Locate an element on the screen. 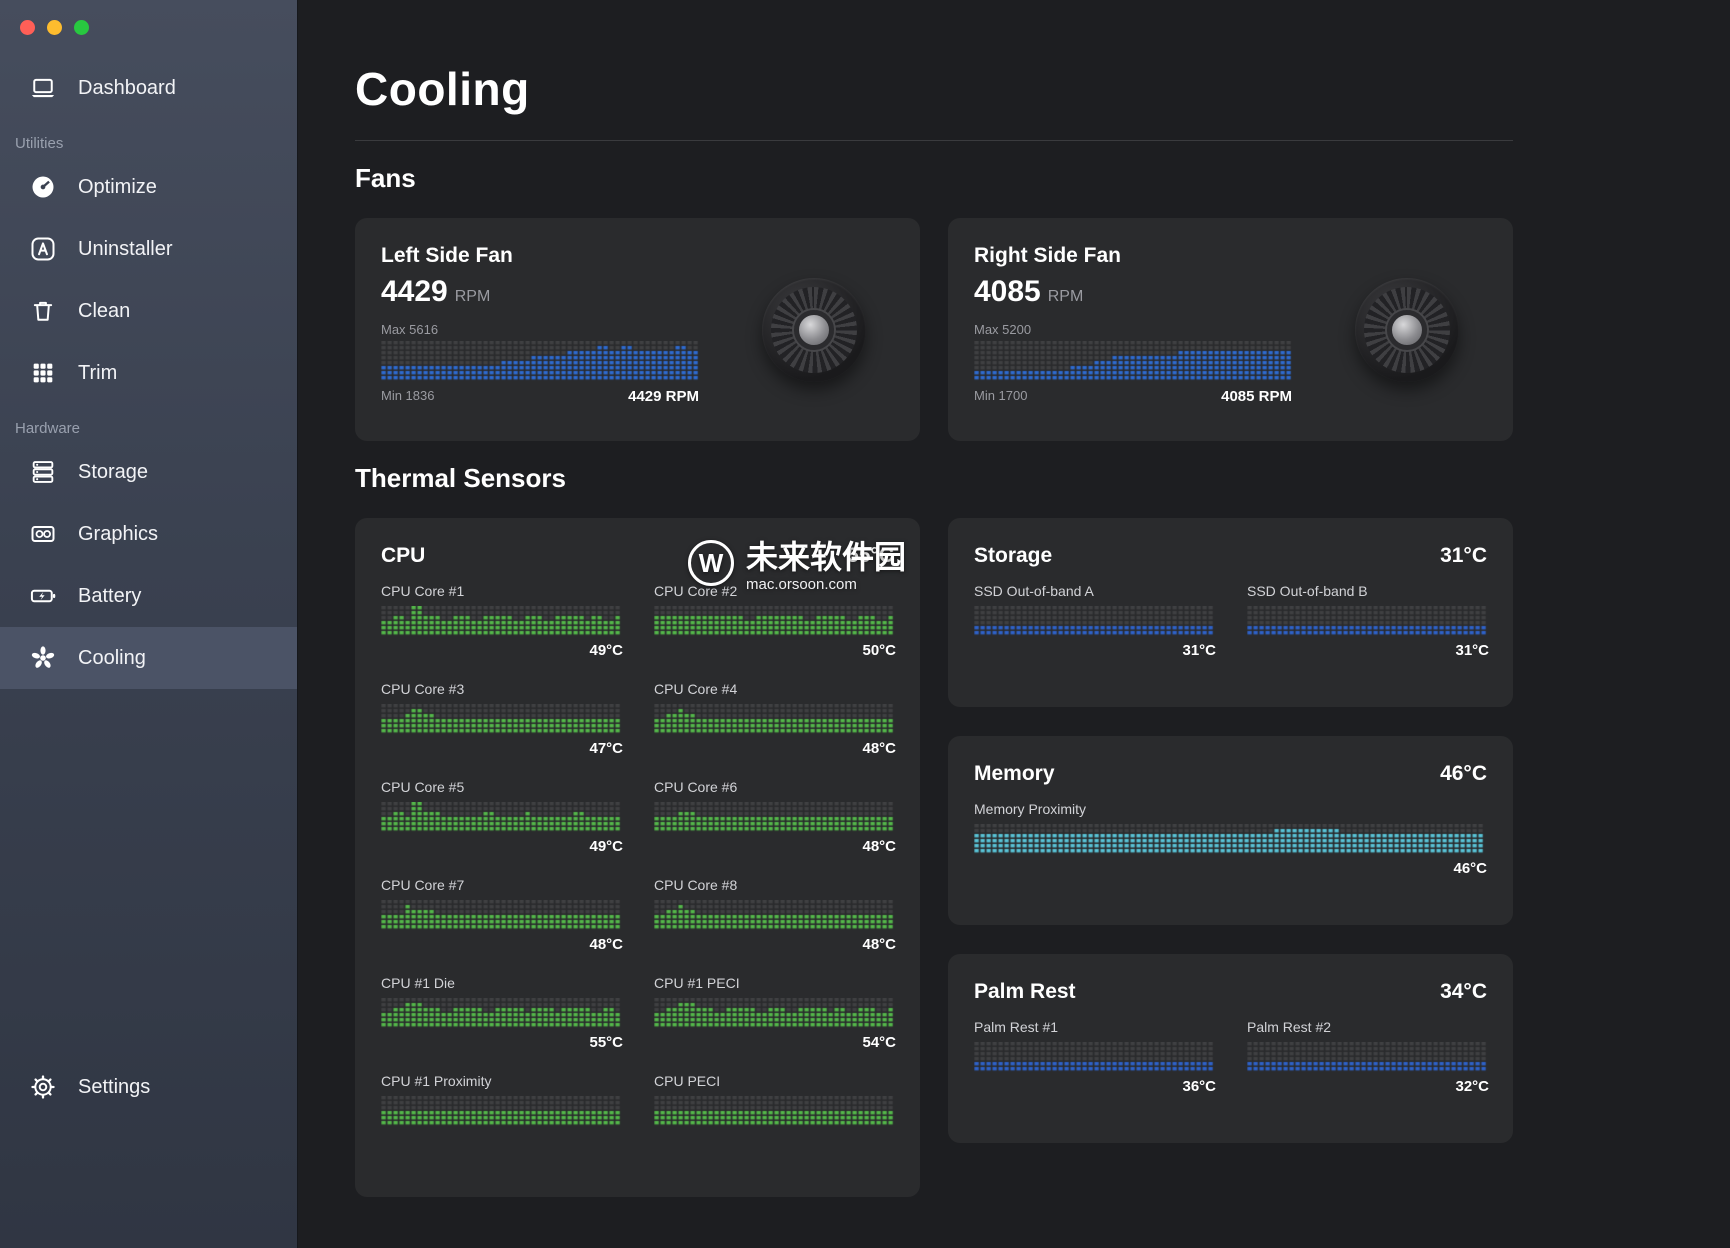 The image size is (1730, 1248). ssd-b-chart is located at coordinates (1368, 621).